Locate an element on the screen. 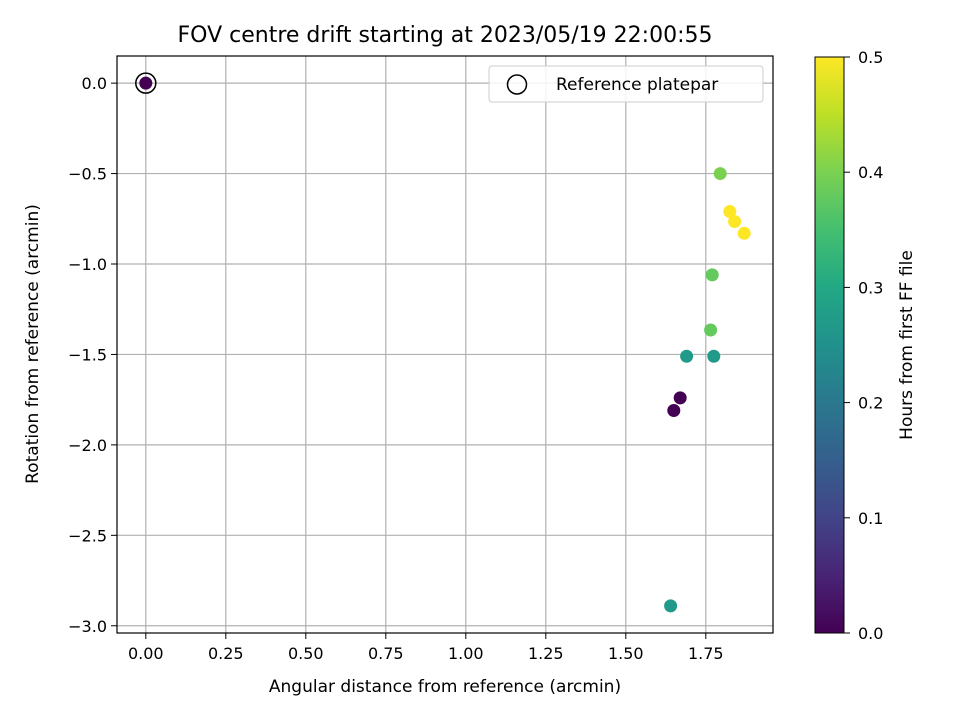 This screenshot has width=960, height=720. x-tick-label: 1.25 is located at coordinates (546, 653).